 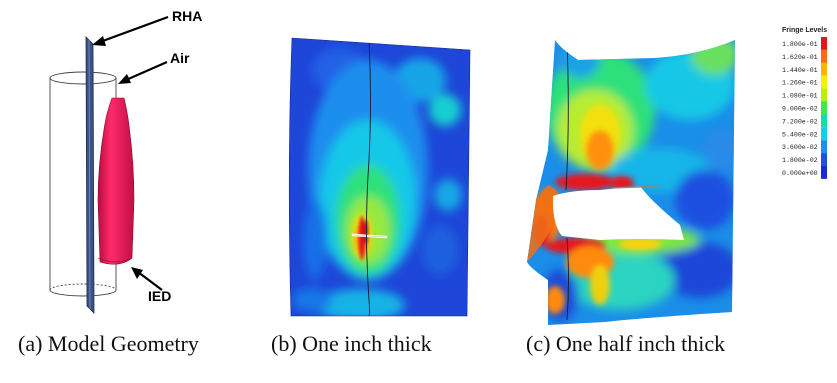 I want to click on legend-value: 1.440e-01, so click(x=800, y=70).